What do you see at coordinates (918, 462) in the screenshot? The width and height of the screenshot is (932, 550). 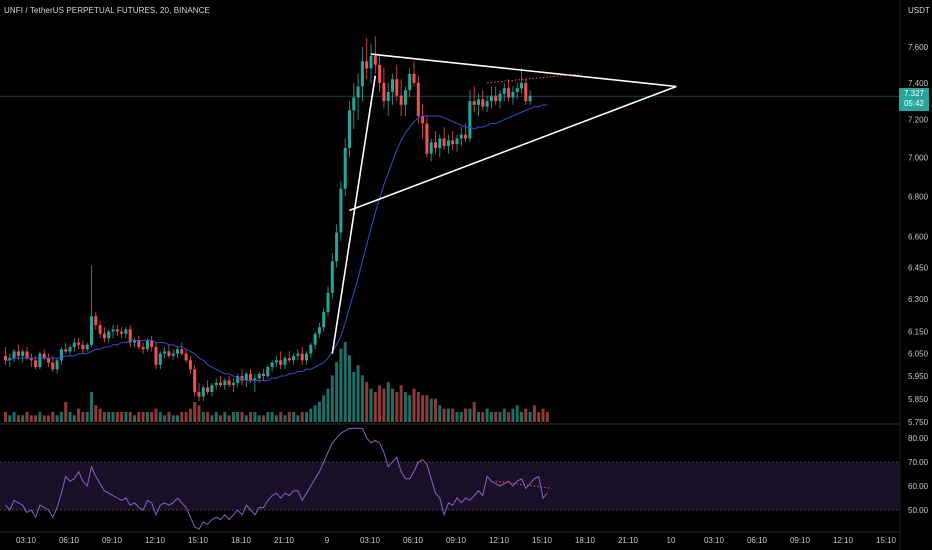 I see `rsi-tick-label: 70.00` at bounding box center [918, 462].